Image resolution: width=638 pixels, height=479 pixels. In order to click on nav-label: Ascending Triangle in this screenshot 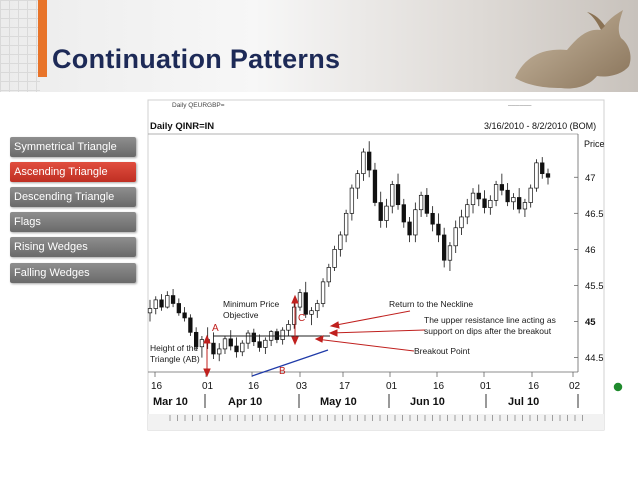, I will do `click(61, 172)`.